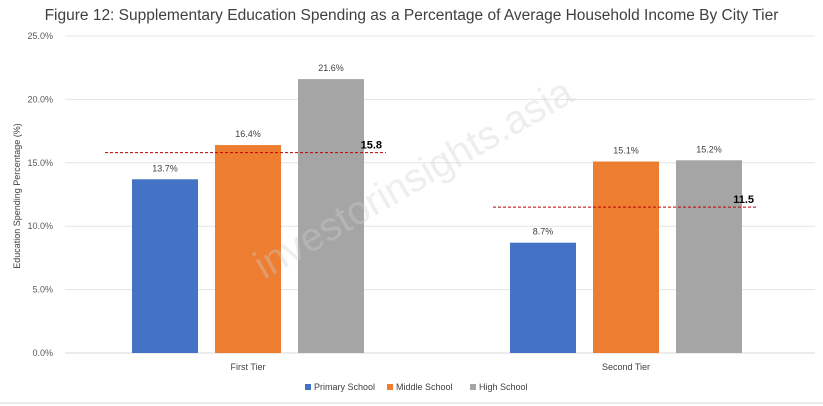  I want to click on data-label: 15.2%, so click(709, 149).